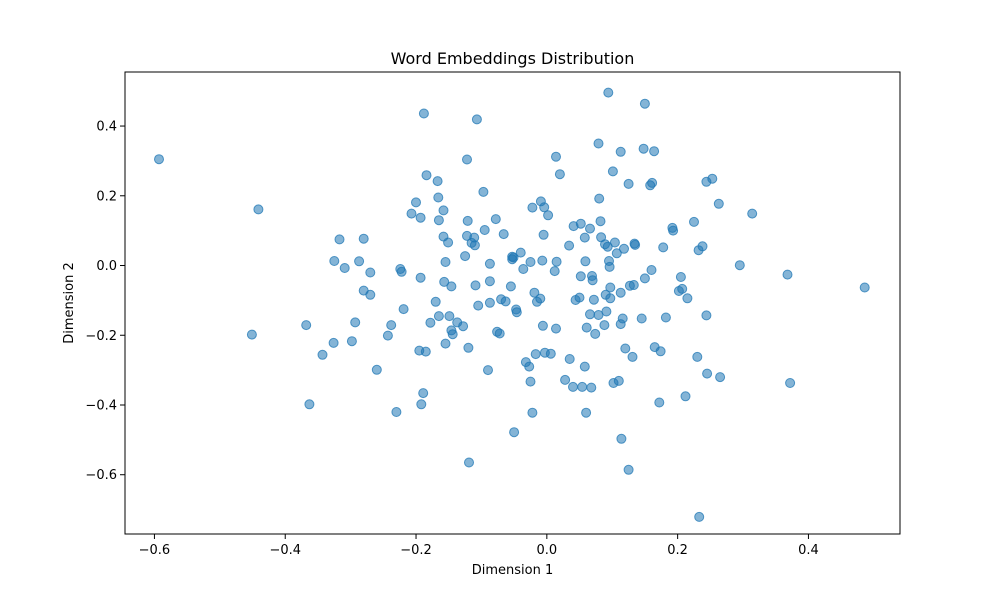  I want to click on y-tick-label: −0.6, so click(101, 475).